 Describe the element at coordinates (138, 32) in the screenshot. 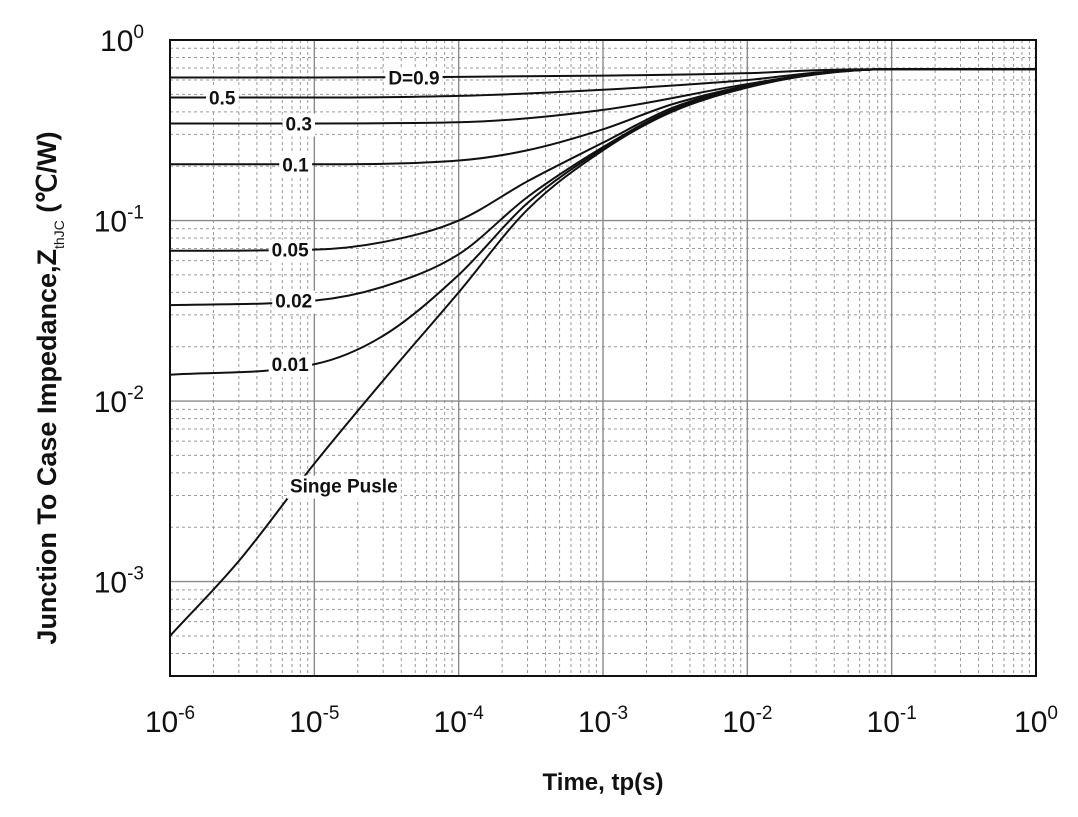

I see `y-tick-exponent: 0` at that location.